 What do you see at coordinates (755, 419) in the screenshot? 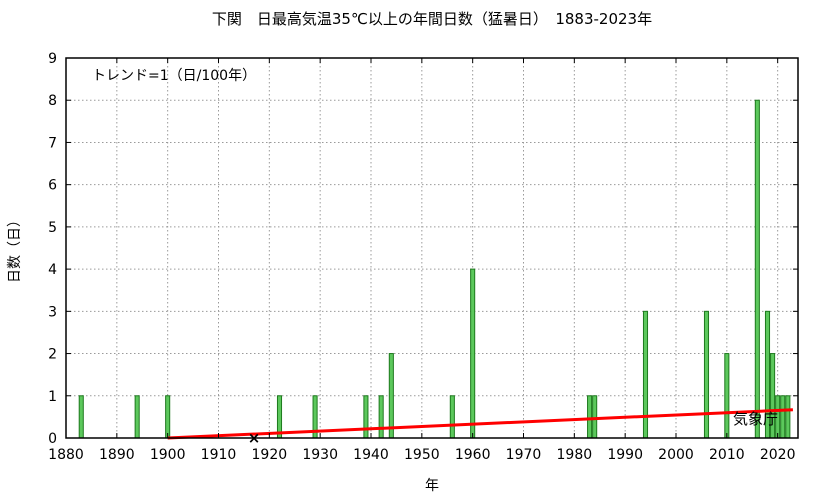
I see `credit-label: 気象庁` at bounding box center [755, 419].